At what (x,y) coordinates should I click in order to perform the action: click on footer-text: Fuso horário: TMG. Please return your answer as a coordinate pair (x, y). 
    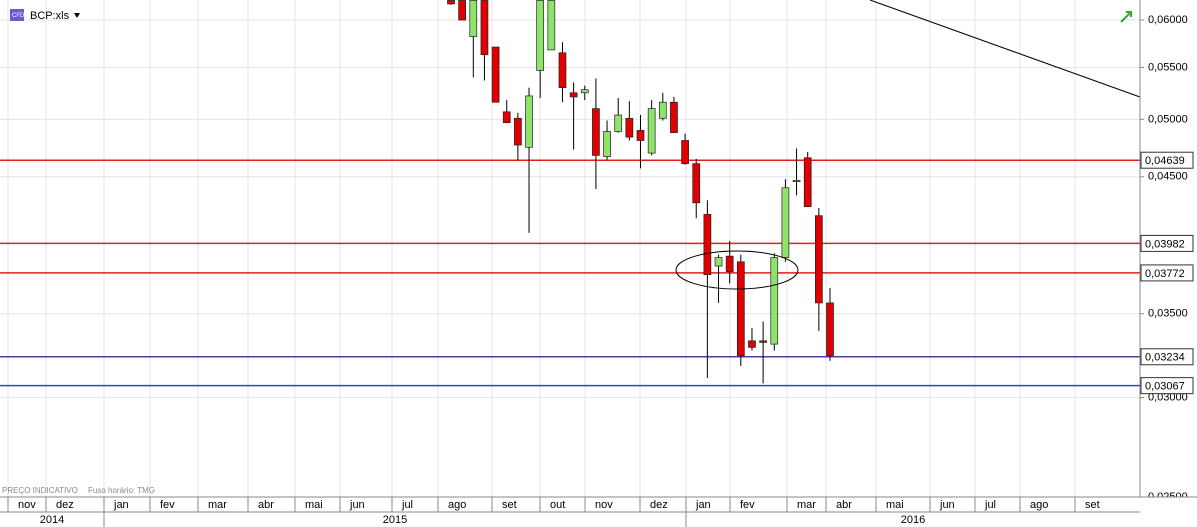
    Looking at the image, I should click on (121, 490).